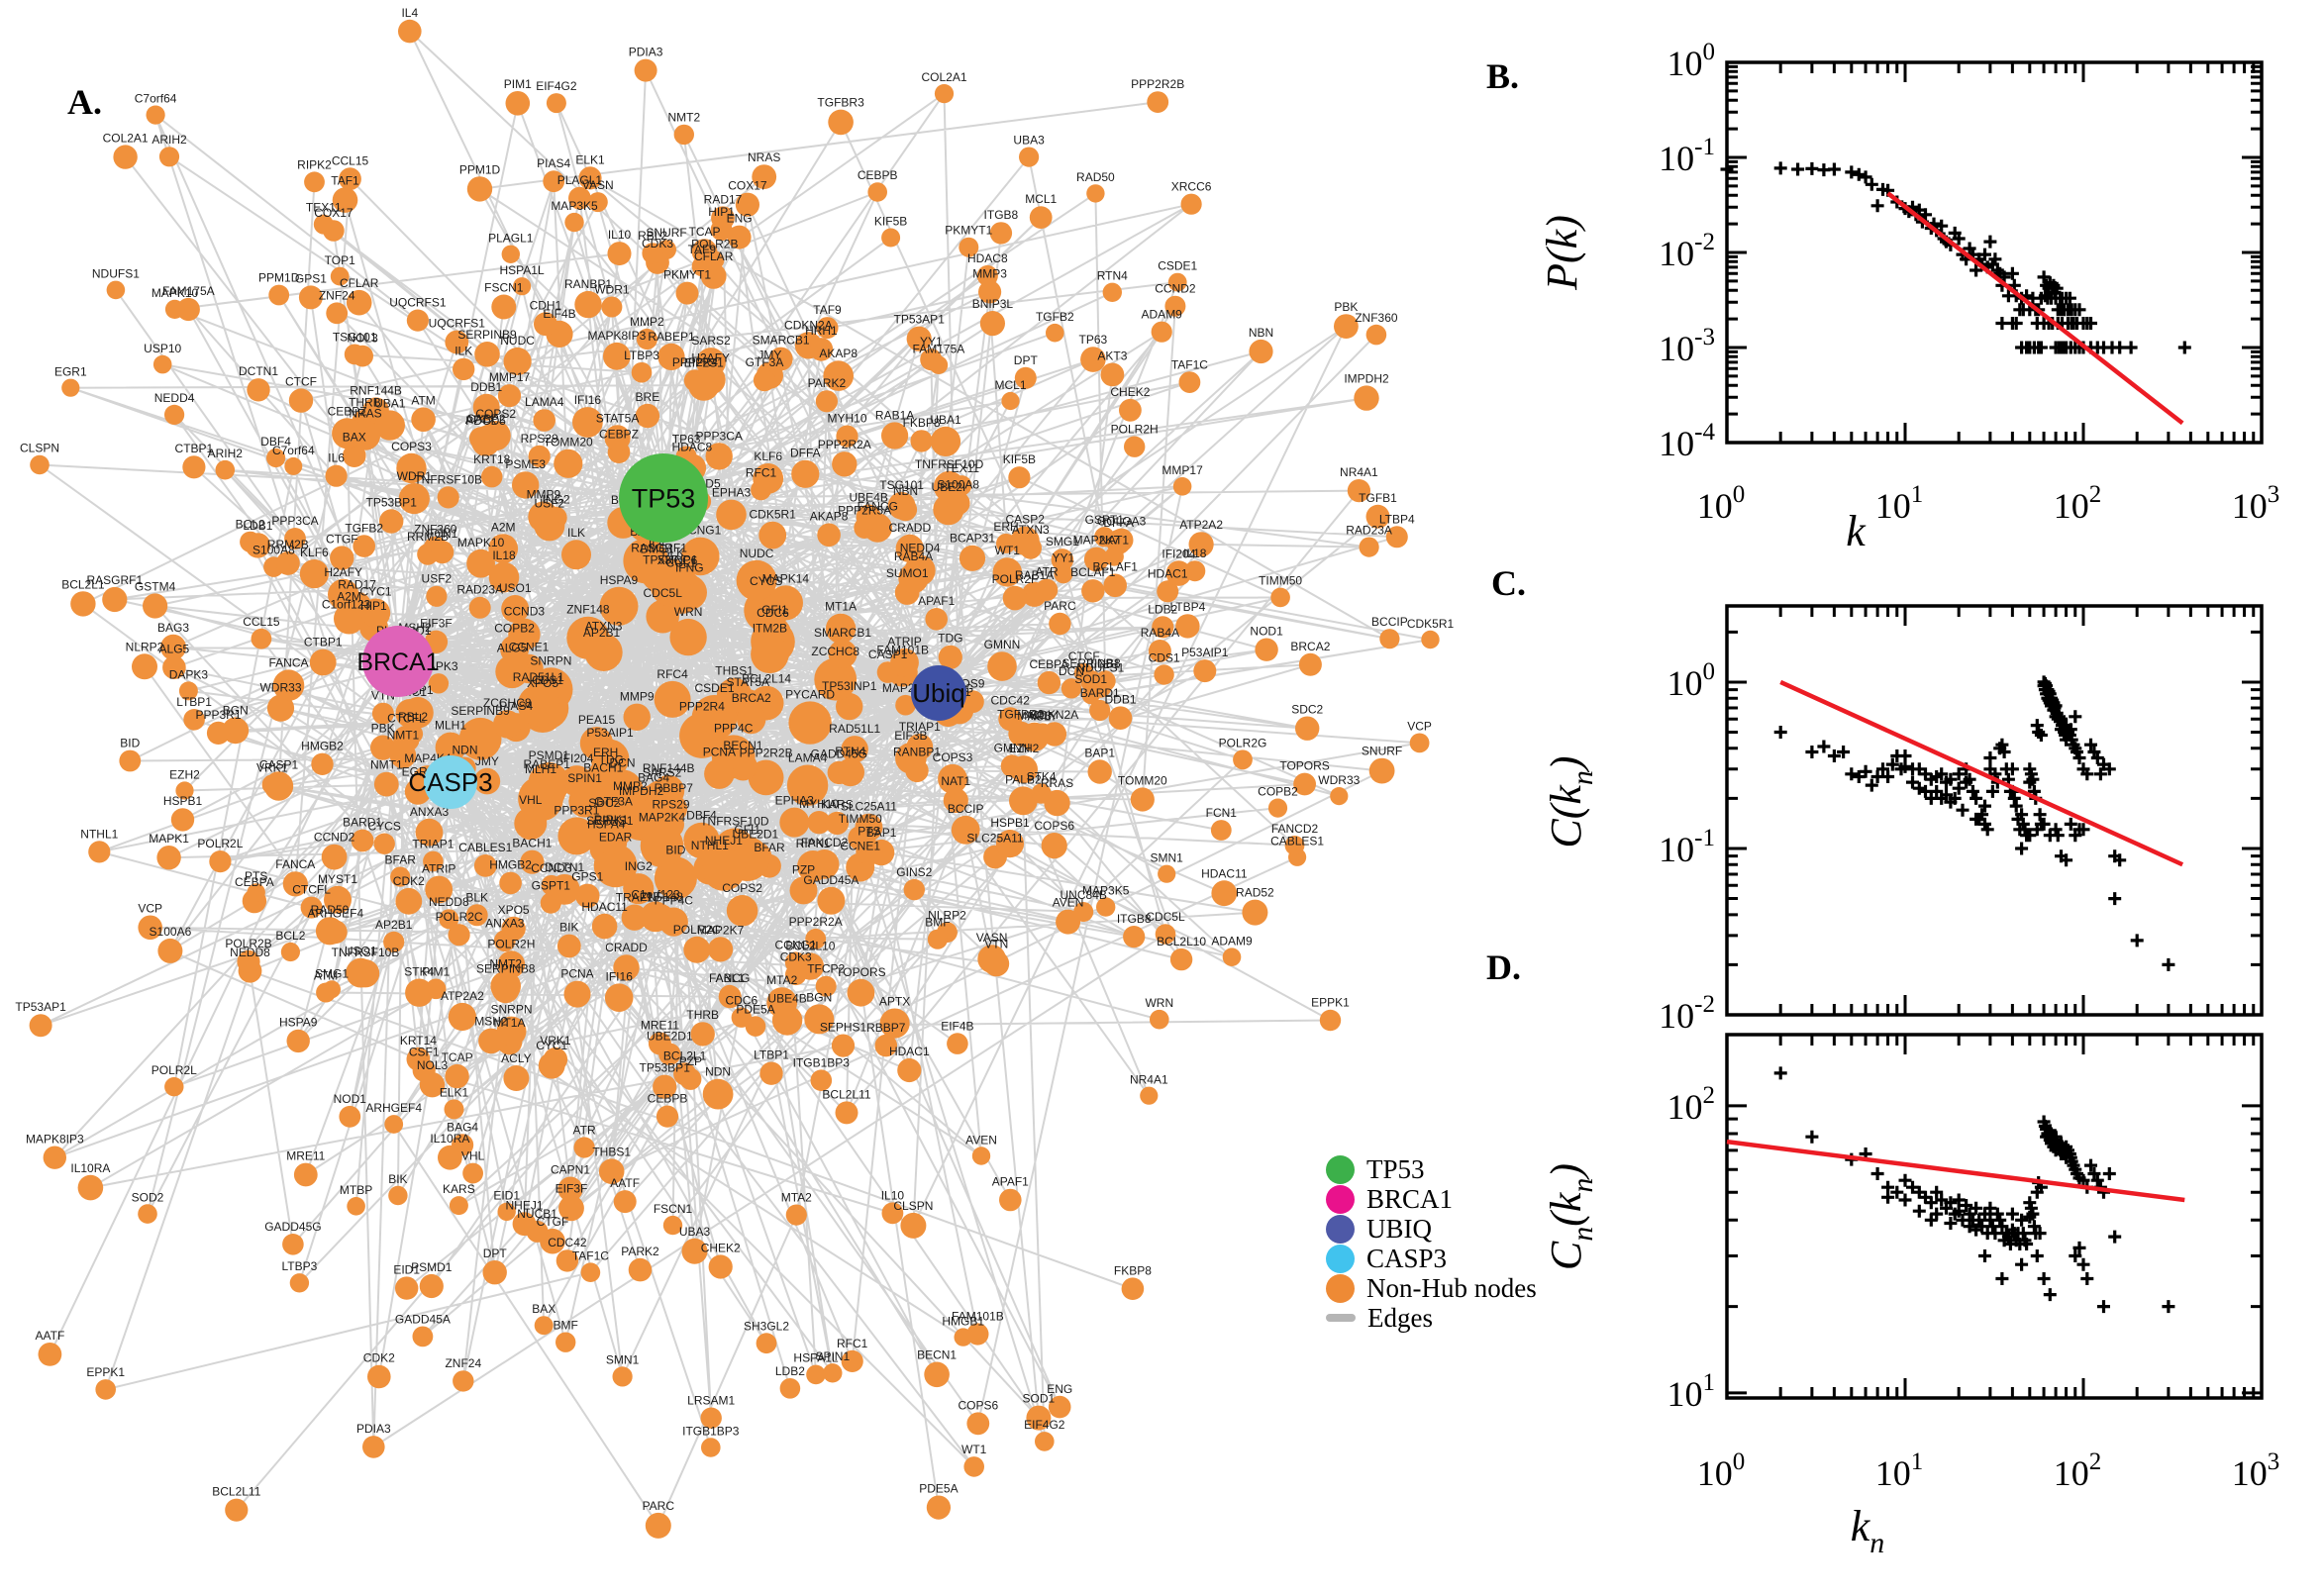  I want to click on network-node-label: BAX, so click(544, 1309).